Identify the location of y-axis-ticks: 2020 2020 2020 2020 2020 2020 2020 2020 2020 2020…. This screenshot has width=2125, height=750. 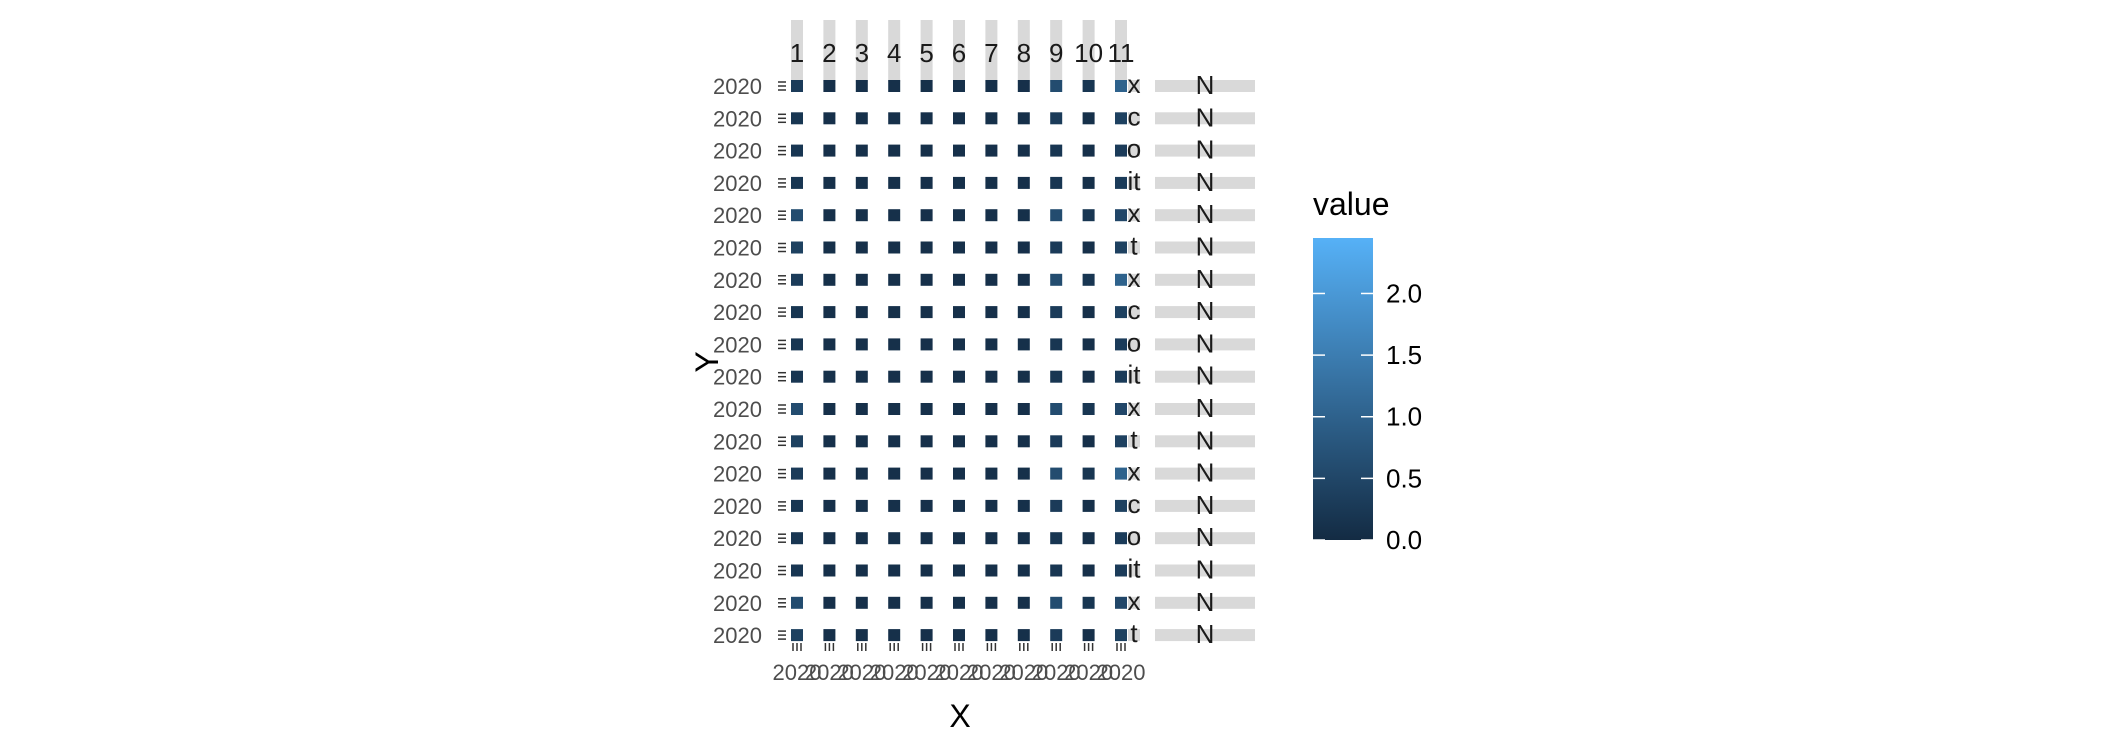
(749, 361).